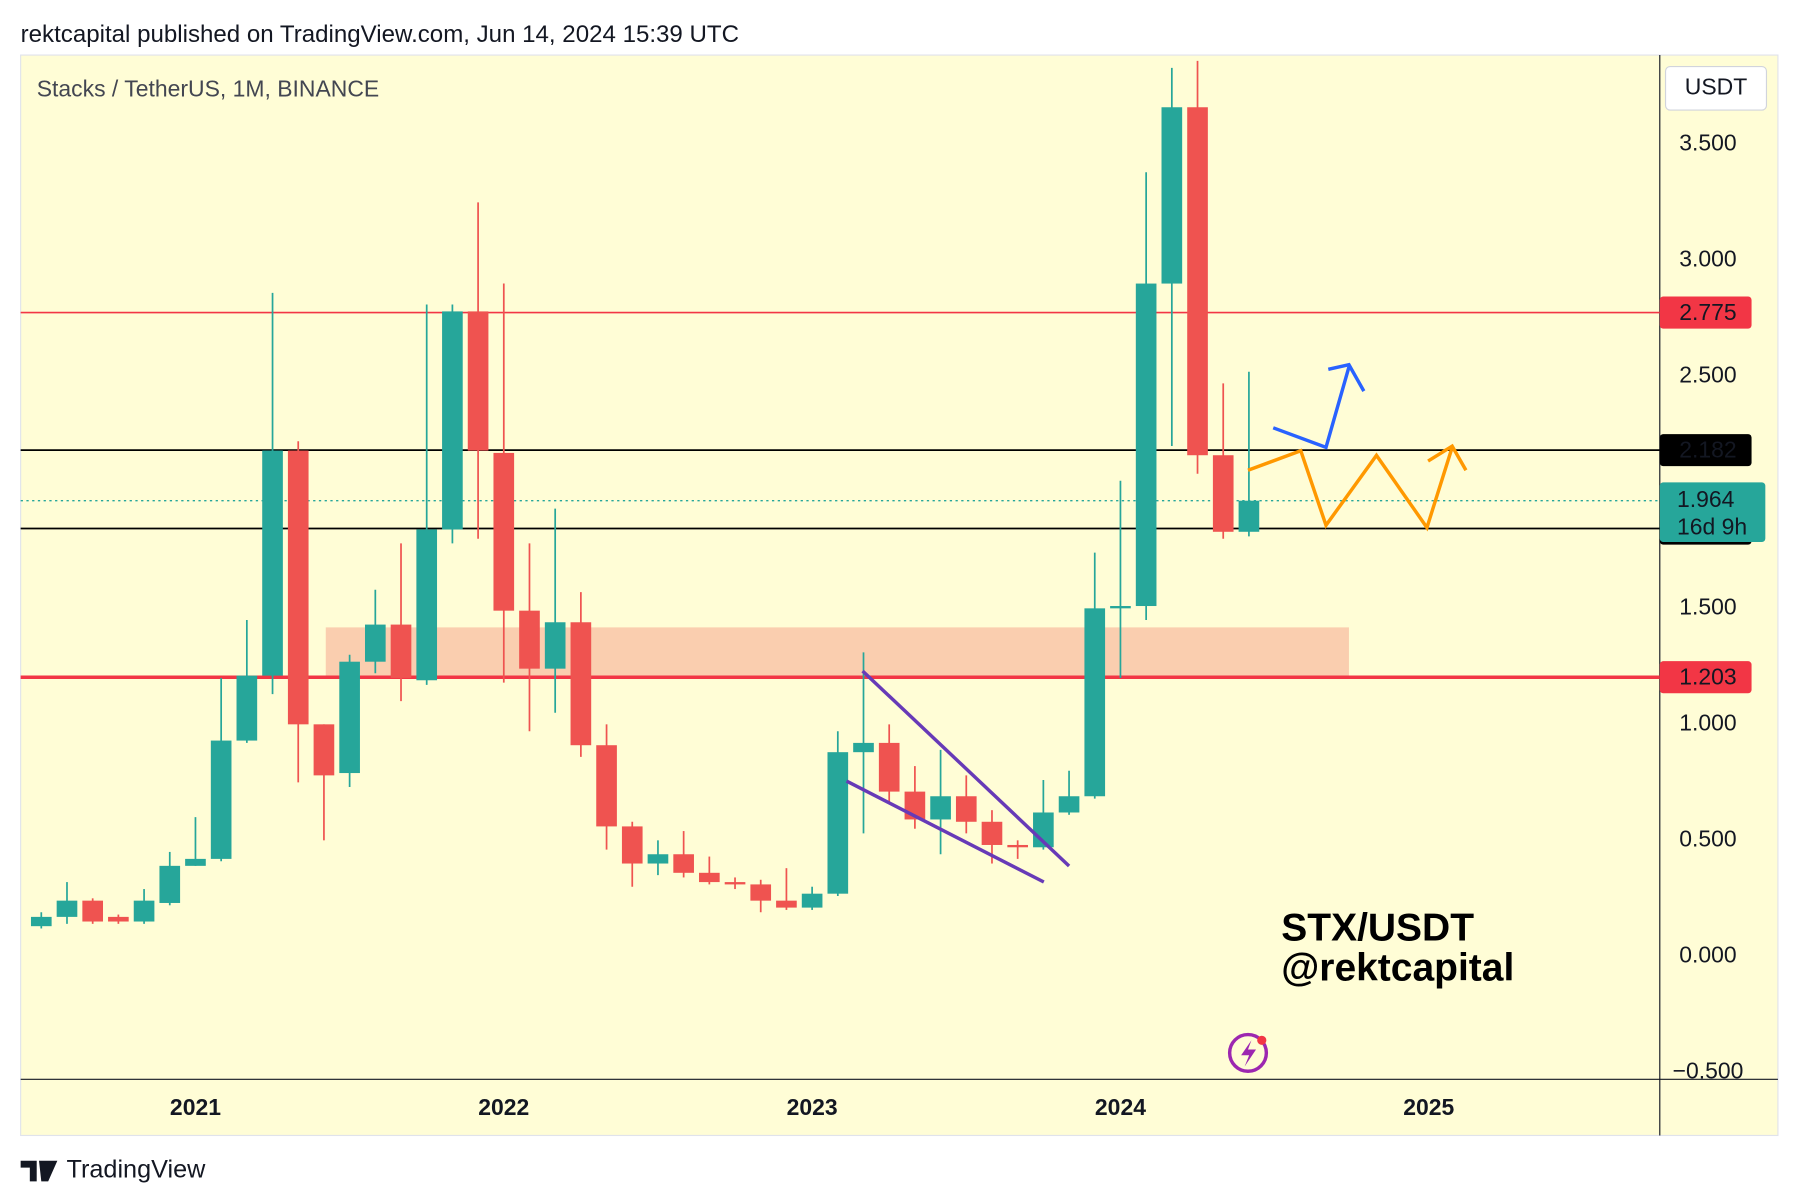 The width and height of the screenshot is (1794, 1202). What do you see at coordinates (1707, 606) in the screenshot?
I see `y-tick-label: 1.500` at bounding box center [1707, 606].